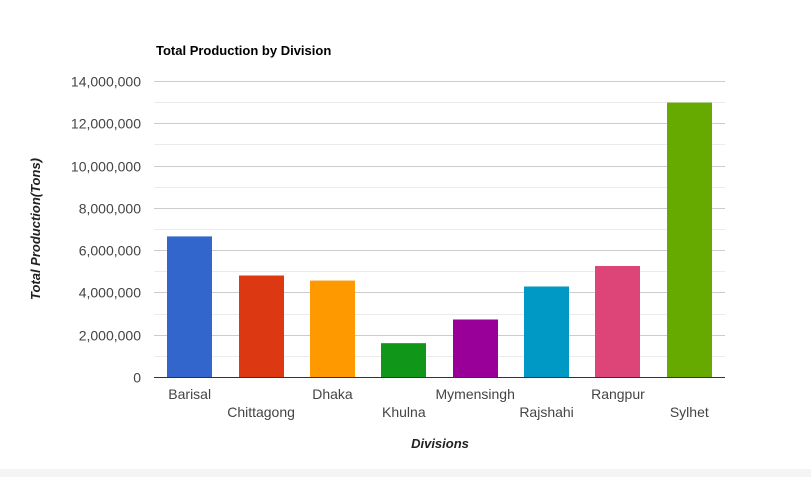 This screenshot has width=811, height=477. I want to click on y-tick-label: 12,000,000, so click(106, 124).